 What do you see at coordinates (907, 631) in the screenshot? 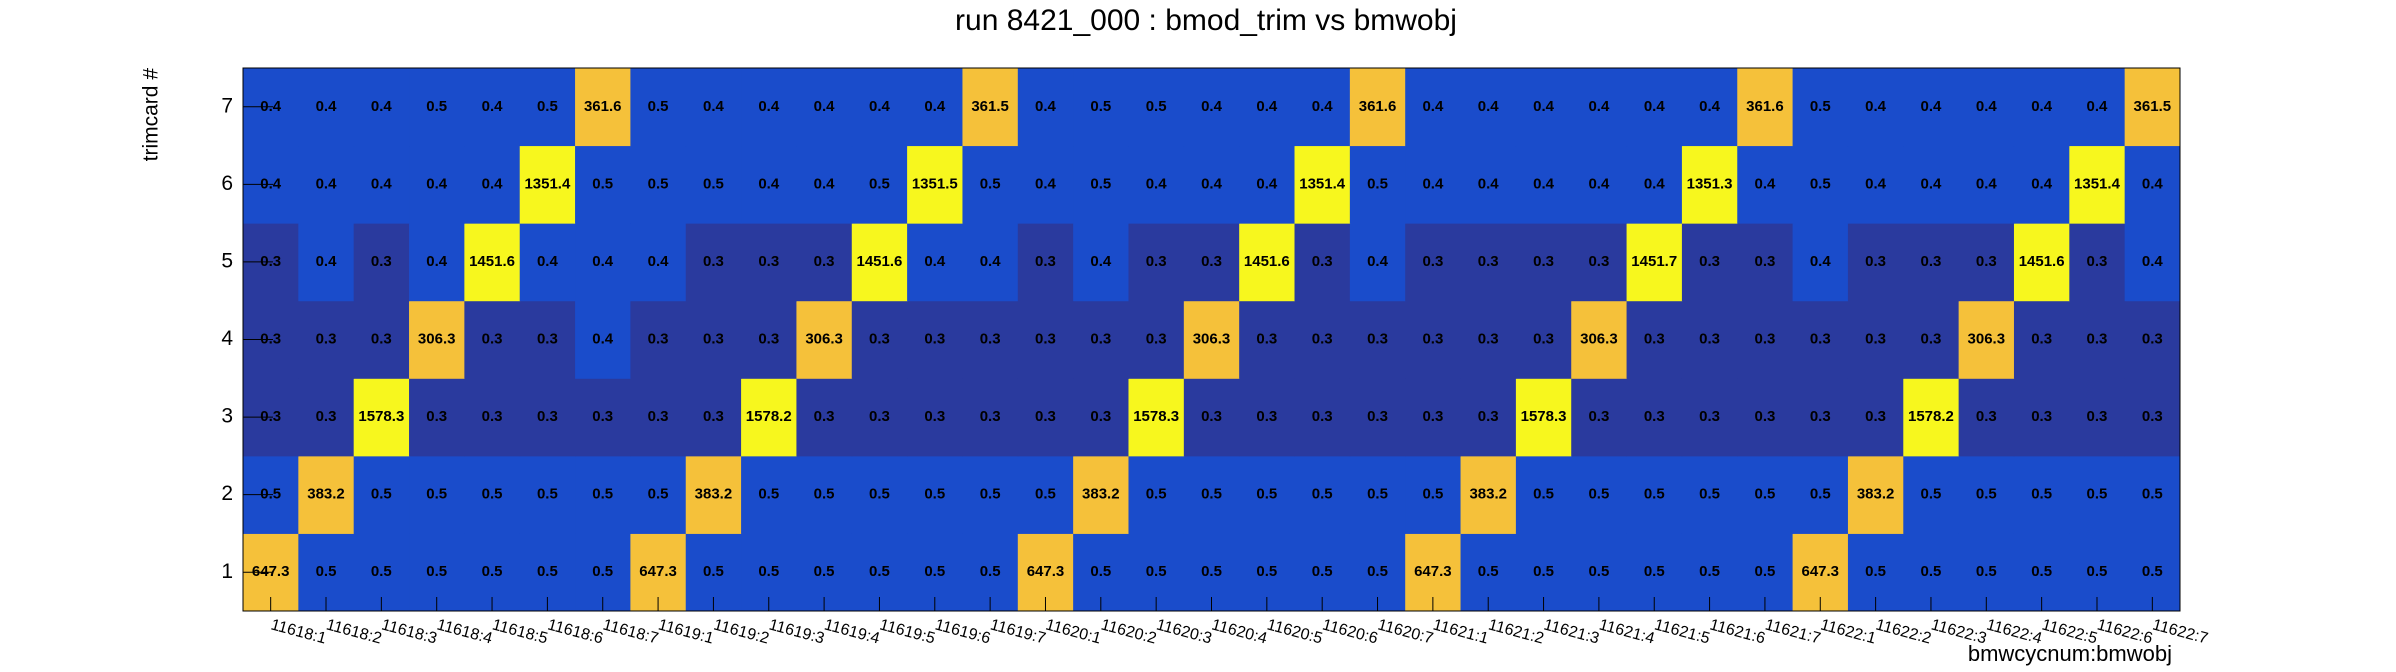
I see `x-tick-label: 11619:5` at bounding box center [907, 631].